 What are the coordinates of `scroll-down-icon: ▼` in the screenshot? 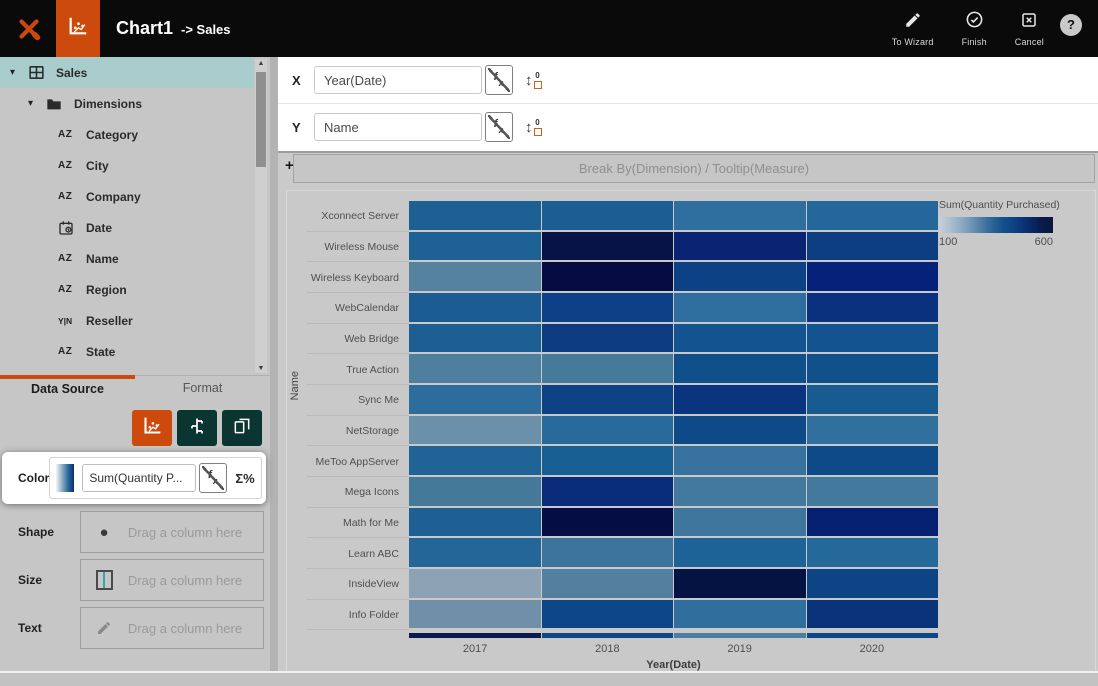 It's located at (261, 368).